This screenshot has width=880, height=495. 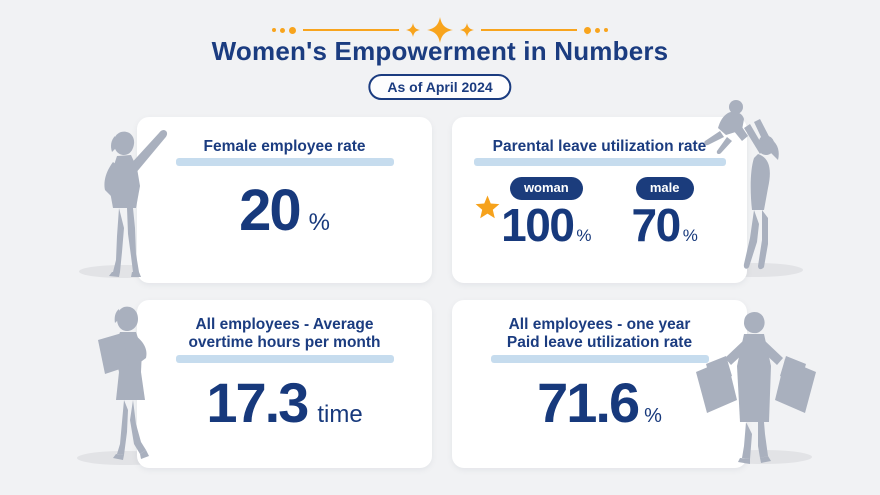 What do you see at coordinates (596, 30) in the screenshot?
I see `dot-trio-right-icon` at bounding box center [596, 30].